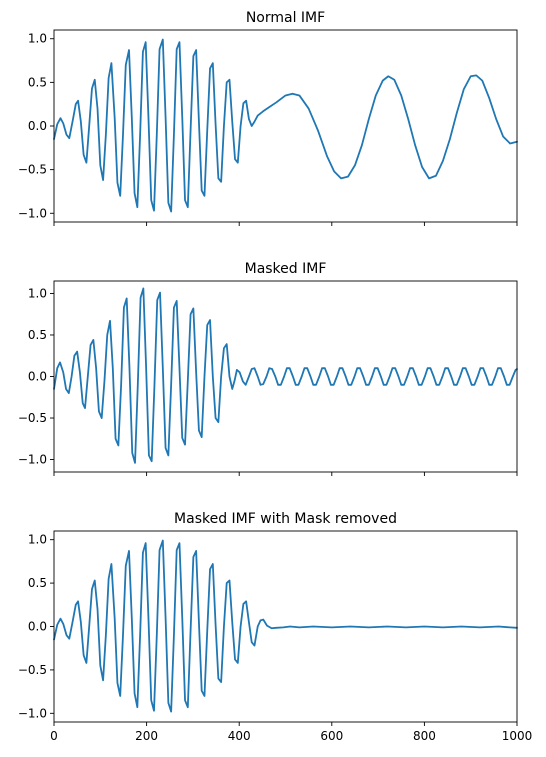 The image size is (546, 757). I want to click on chart-title: Normal IMF, so click(285, 18).